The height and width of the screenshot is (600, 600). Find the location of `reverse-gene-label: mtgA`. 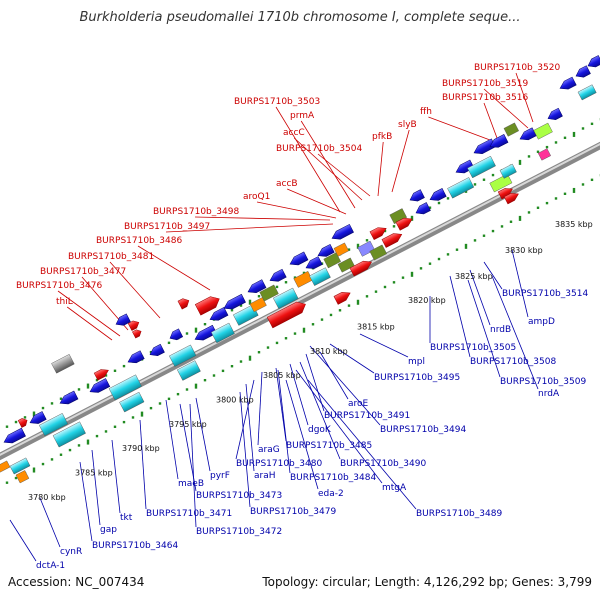

reverse-gene-label: mtgA is located at coordinates (394, 488).